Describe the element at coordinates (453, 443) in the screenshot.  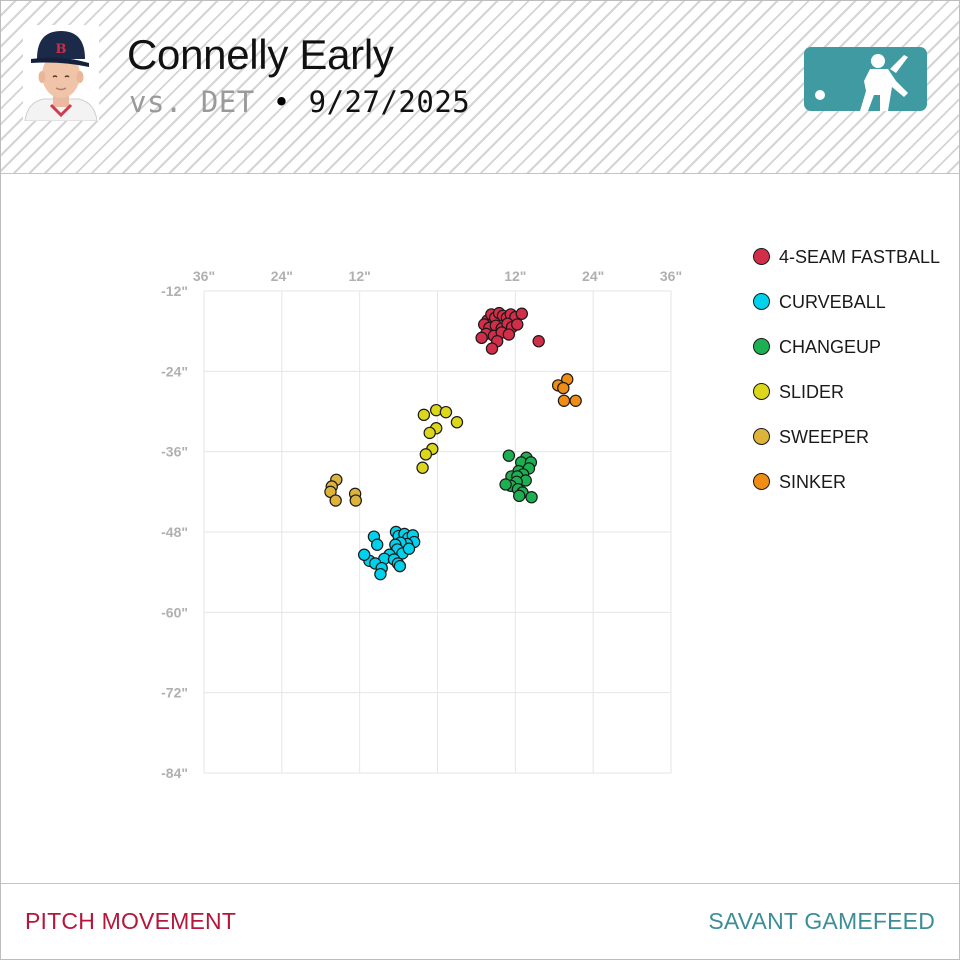
I see `pitch-points` at that location.